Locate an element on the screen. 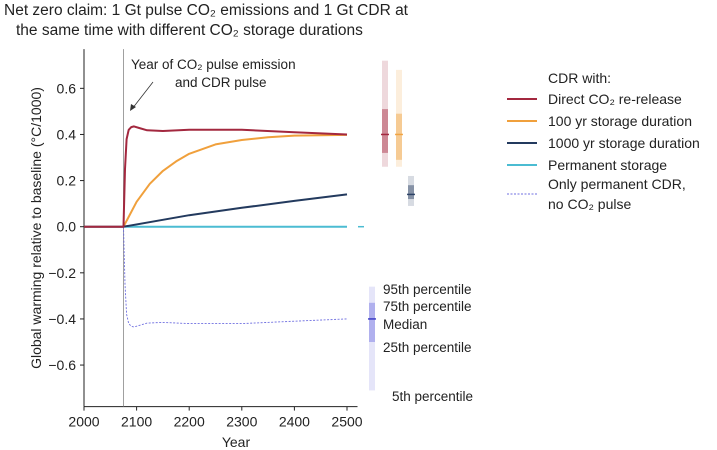 This screenshot has width=717, height=450. x-tick-label: 2100 is located at coordinates (136, 422).